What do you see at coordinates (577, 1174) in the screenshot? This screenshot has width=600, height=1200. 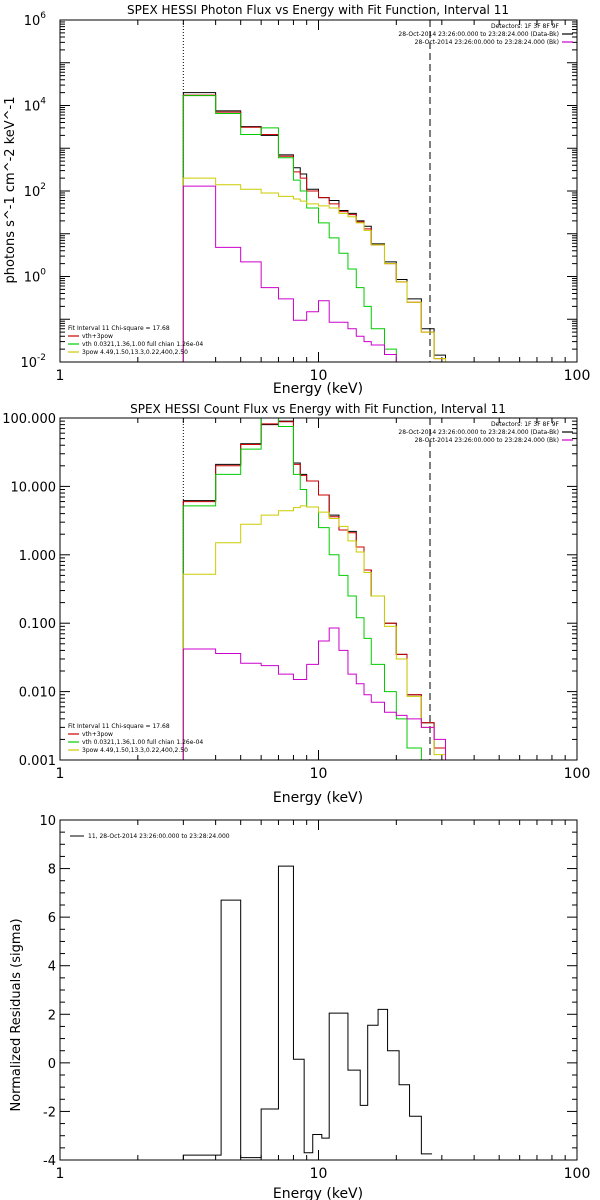 I see `residuals-x-tick-label: 100` at bounding box center [577, 1174].